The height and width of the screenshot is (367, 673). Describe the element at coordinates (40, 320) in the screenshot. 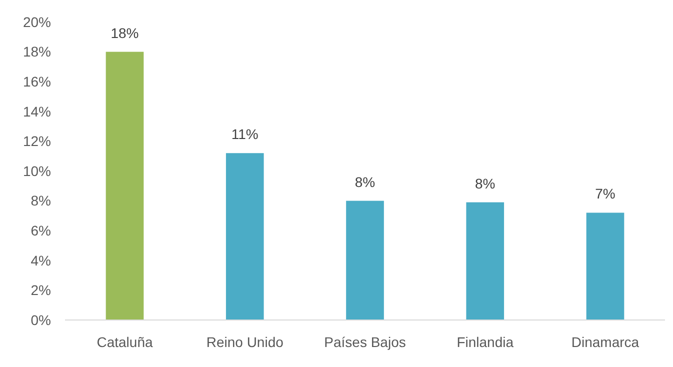

I see `y-tick-label: 0%` at that location.